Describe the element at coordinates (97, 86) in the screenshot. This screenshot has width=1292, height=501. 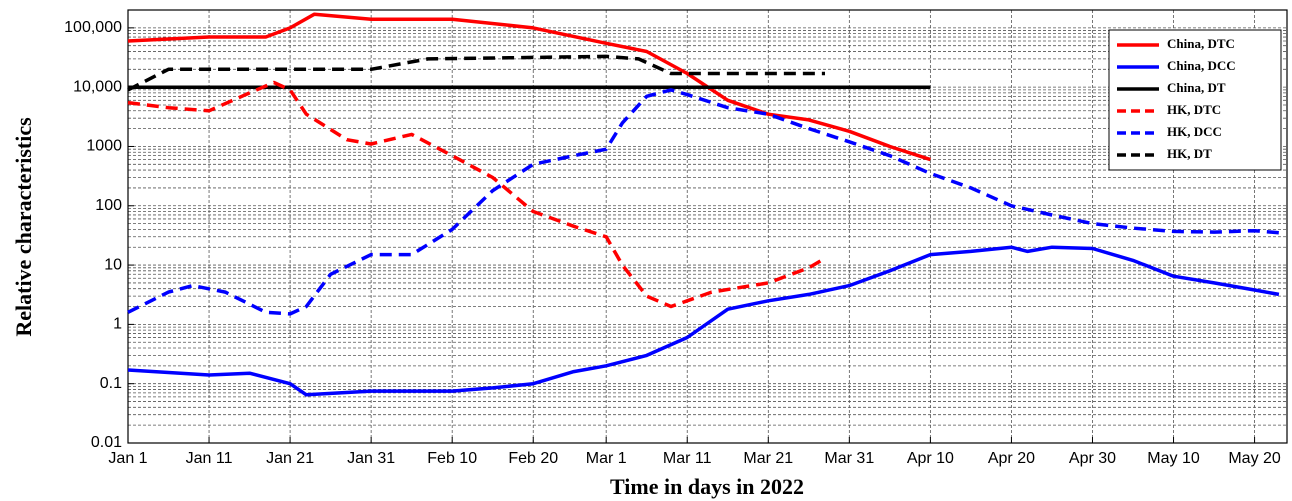
I see `y-tick-label: 10,000` at that location.